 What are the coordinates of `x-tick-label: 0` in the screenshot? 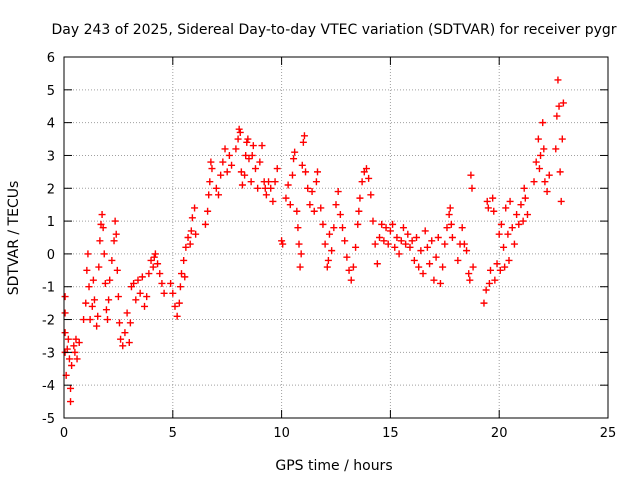 It's located at (64, 433).